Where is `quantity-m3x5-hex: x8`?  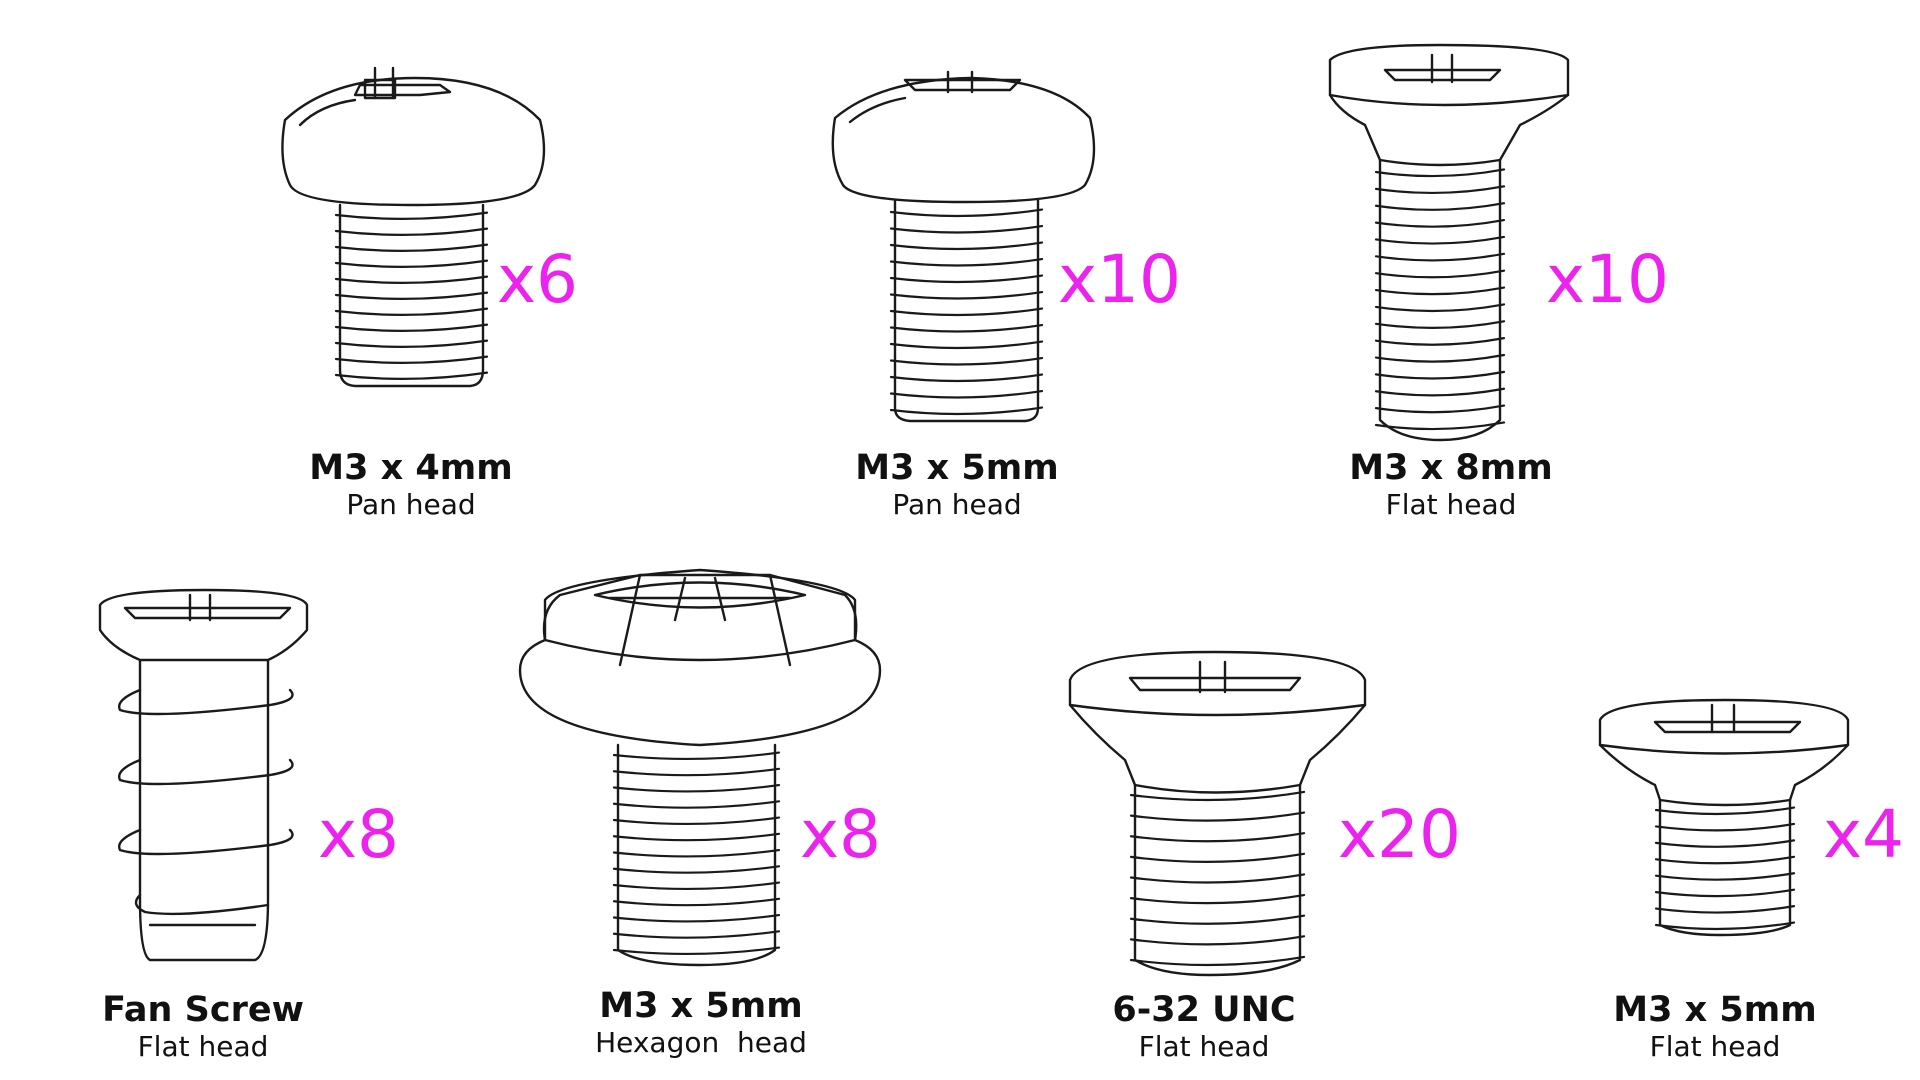 quantity-m3x5-hex: x8 is located at coordinates (841, 834).